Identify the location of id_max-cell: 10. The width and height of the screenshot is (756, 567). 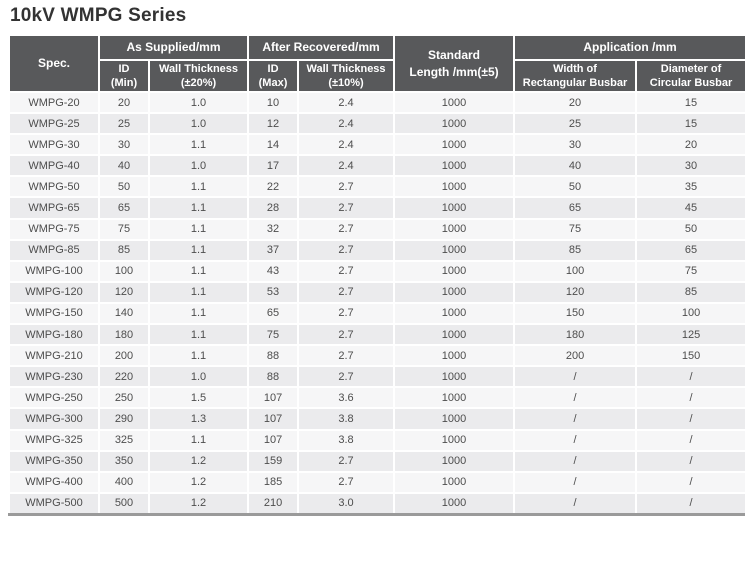
(273, 102).